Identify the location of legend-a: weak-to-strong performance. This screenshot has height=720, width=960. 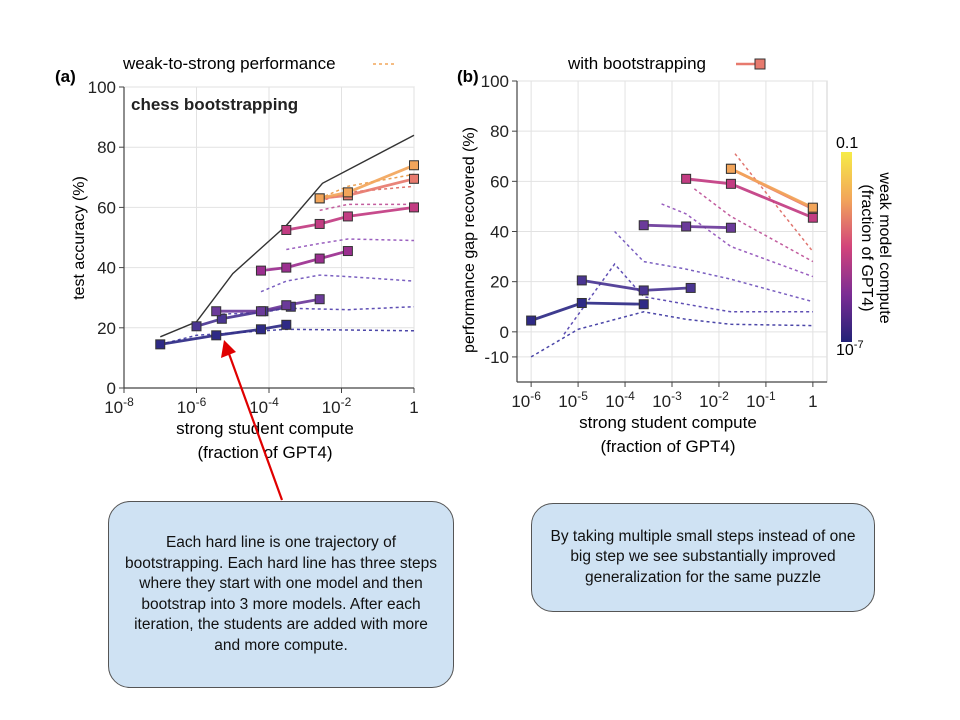
(259, 63).